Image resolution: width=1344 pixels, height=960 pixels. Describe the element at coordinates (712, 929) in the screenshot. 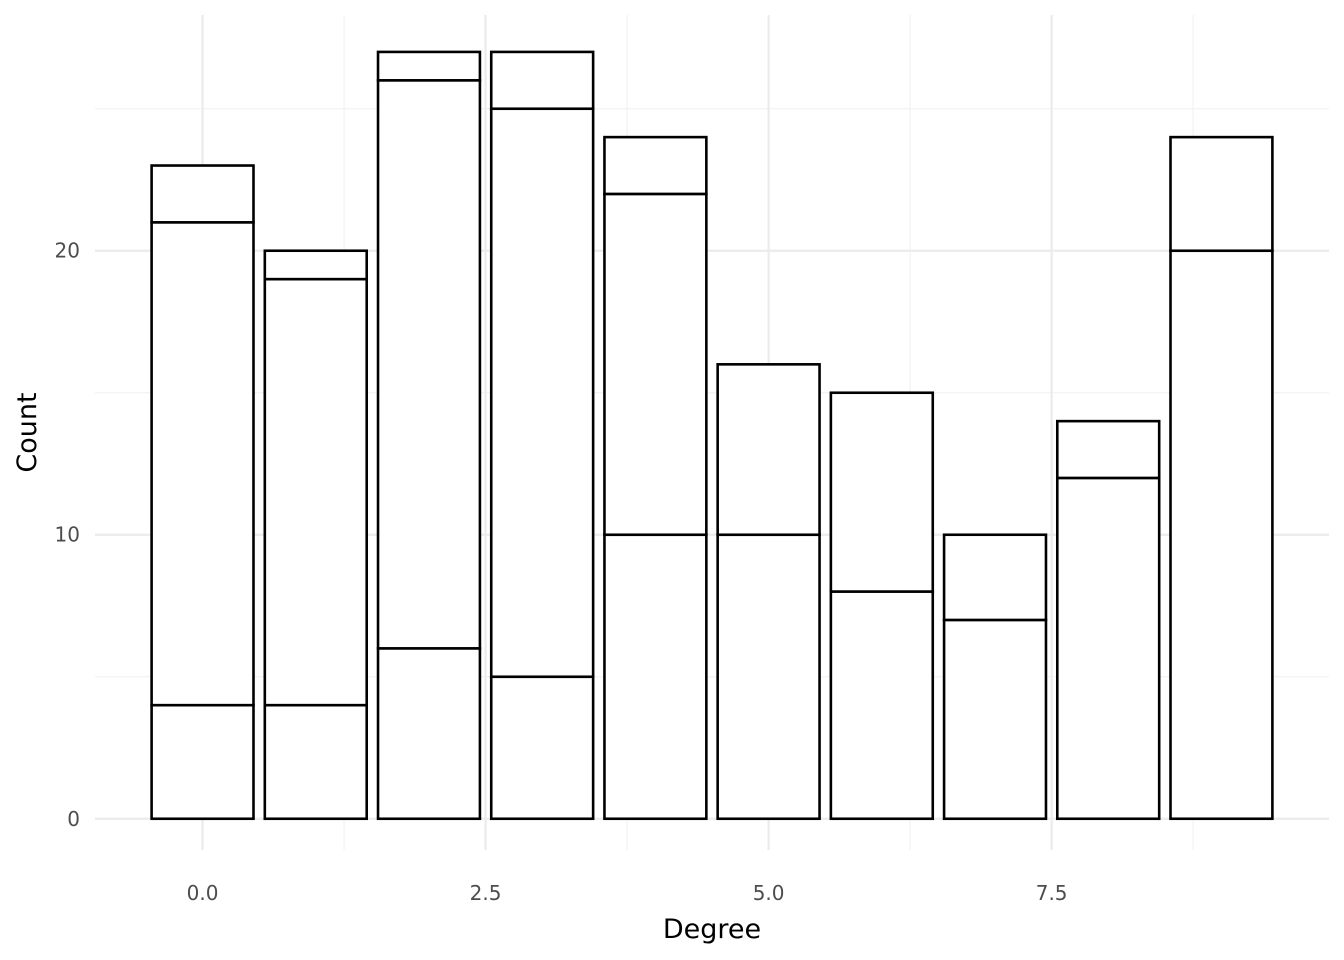

I see `x-axis-title: Degree` at that location.